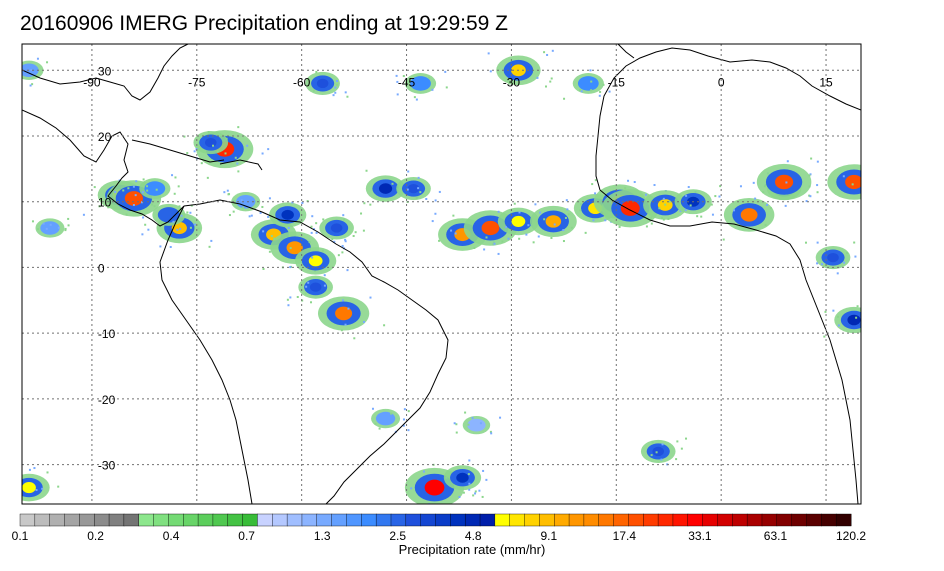 The width and height of the screenshot is (944, 571). Describe the element at coordinates (105, 71) in the screenshot. I see `lat-tick-label: 30` at that location.